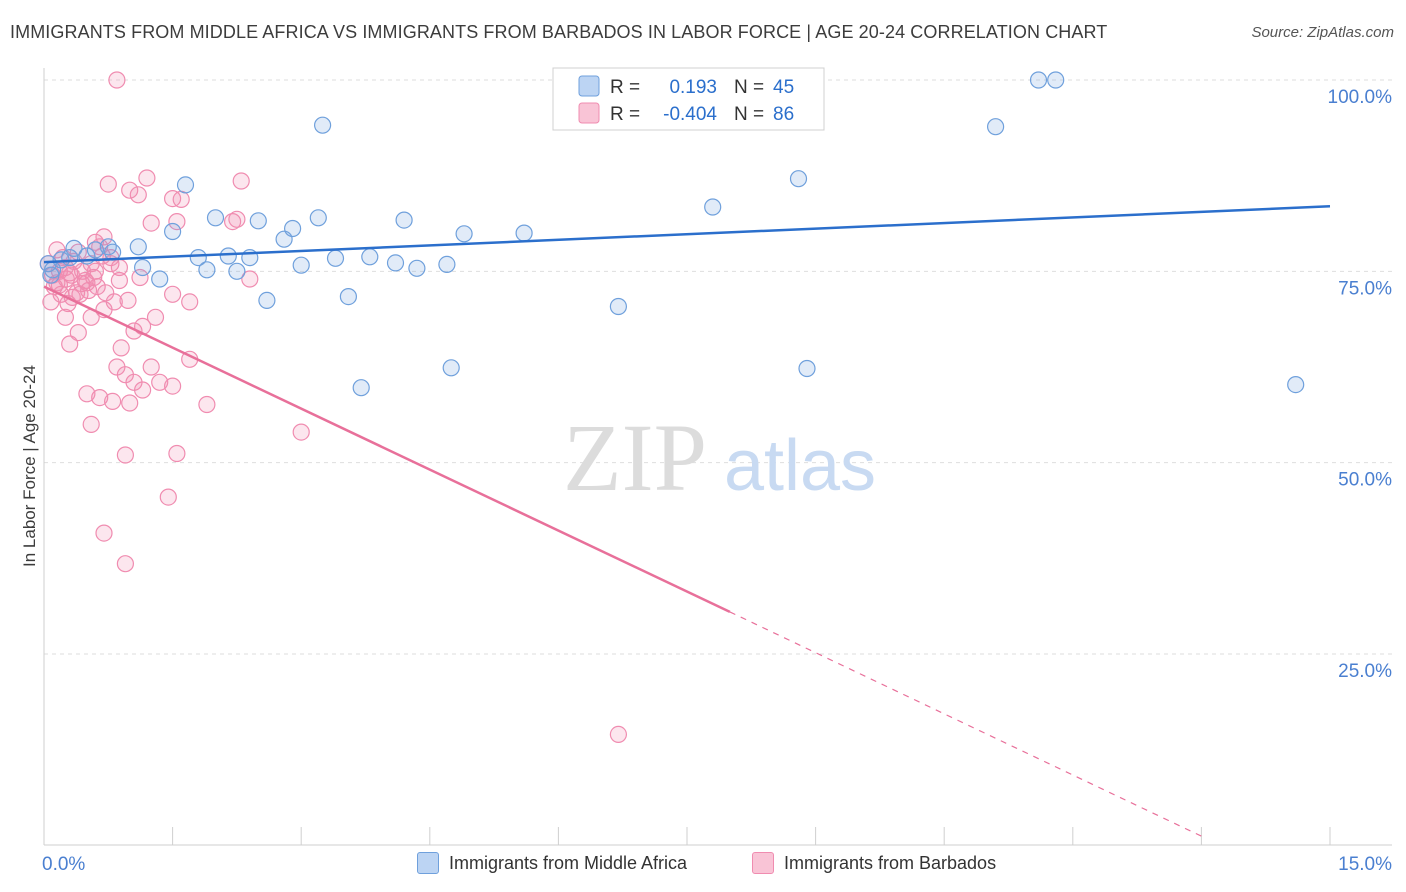  What do you see at coordinates (763, 863) in the screenshot?
I see `legend-swatch-pink` at bounding box center [763, 863].